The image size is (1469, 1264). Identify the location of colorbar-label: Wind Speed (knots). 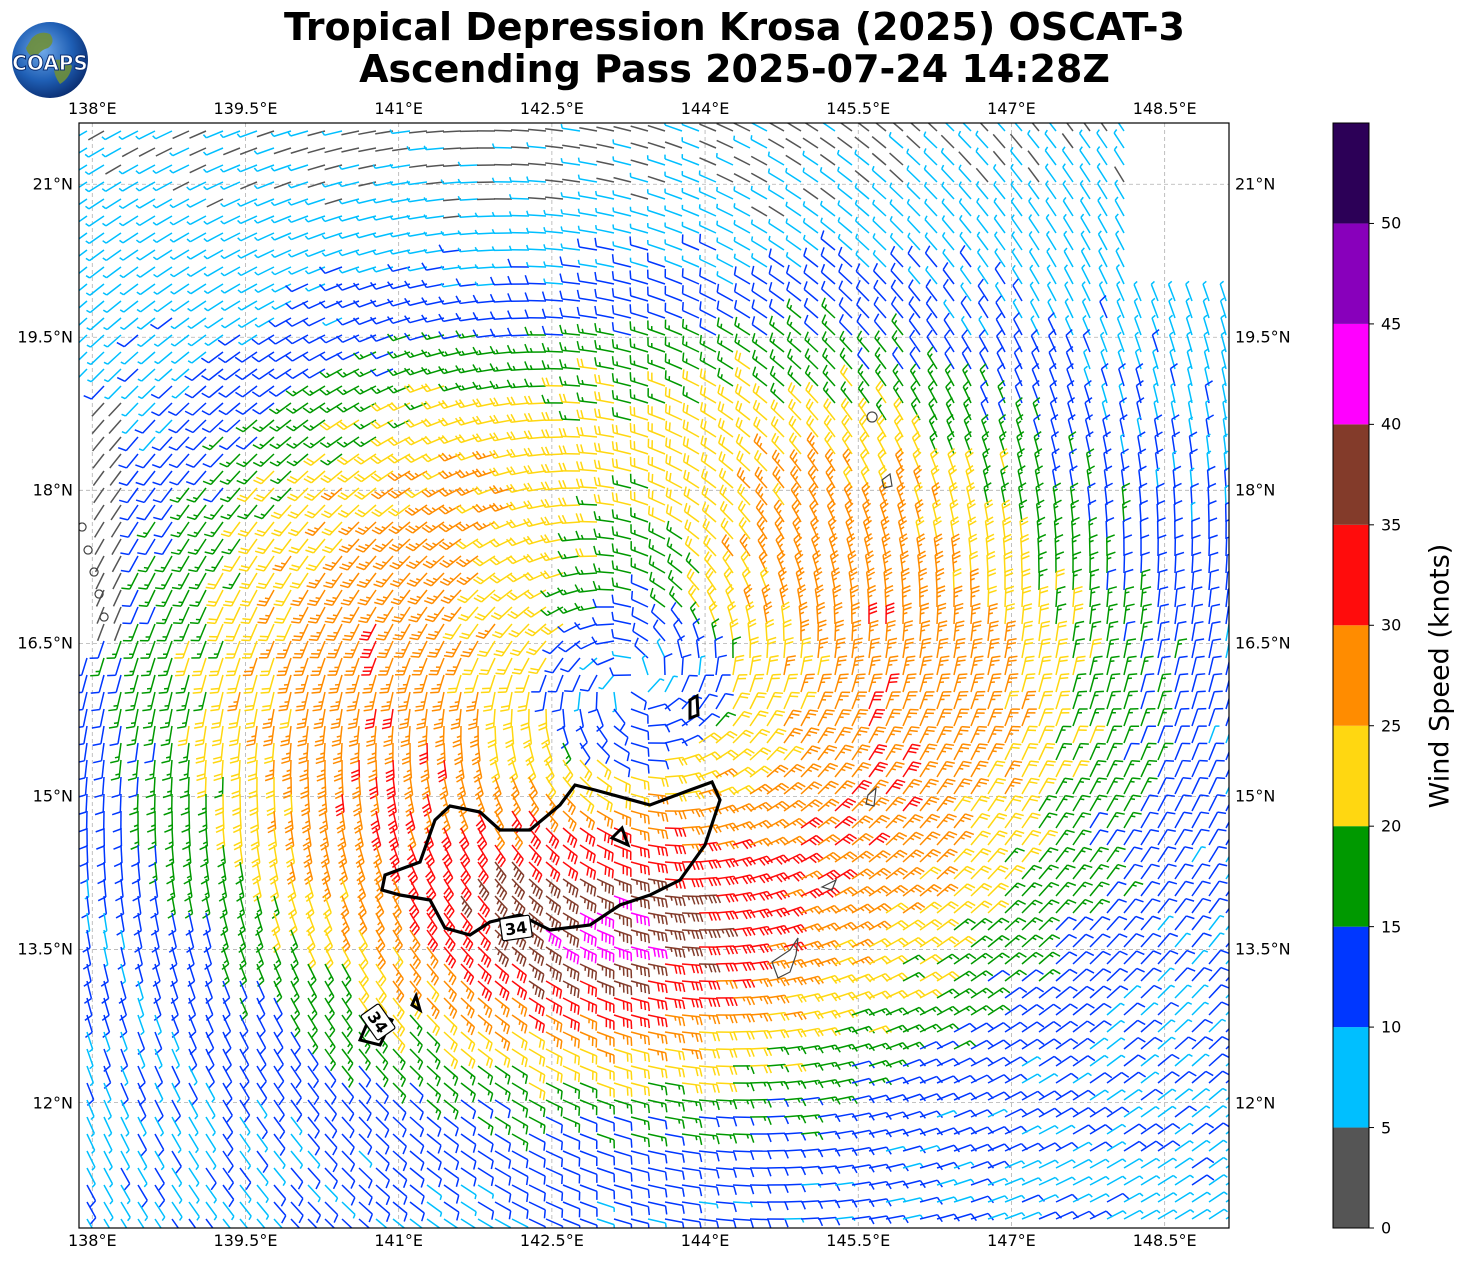
(1440, 676).